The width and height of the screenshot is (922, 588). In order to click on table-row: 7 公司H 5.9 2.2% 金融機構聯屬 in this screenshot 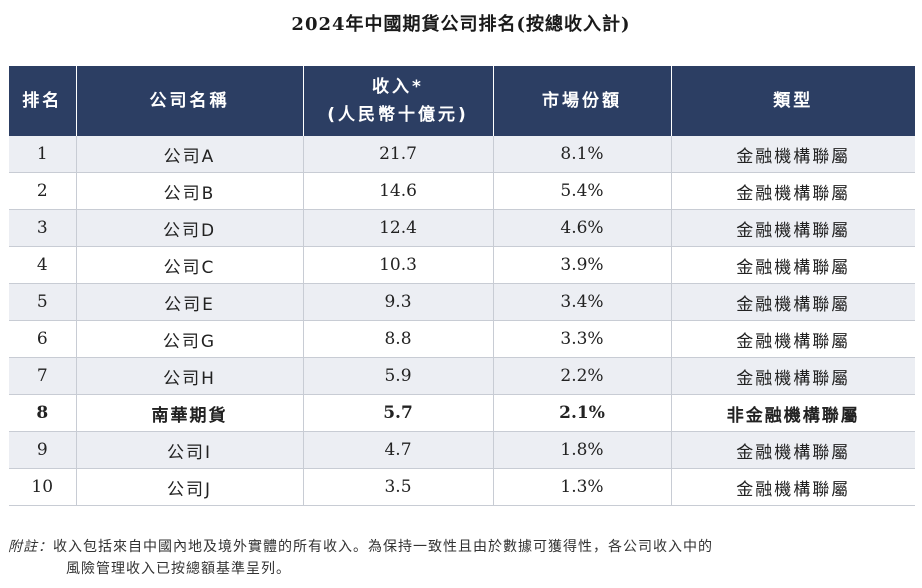, I will do `click(462, 376)`.